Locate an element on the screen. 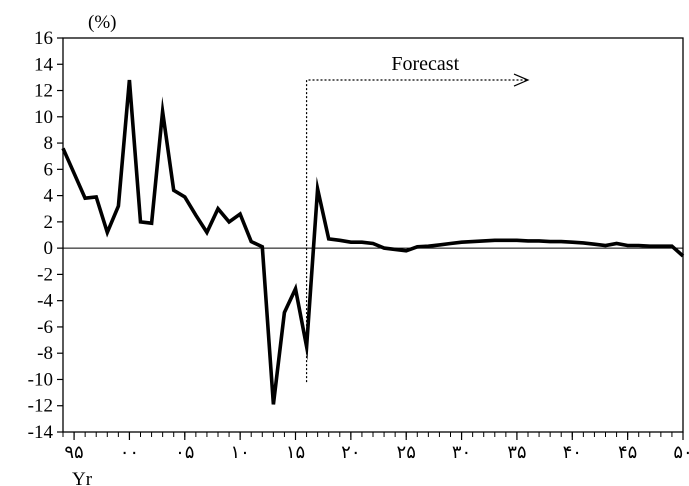  x-tick-label: ۳۵ is located at coordinates (516, 452).